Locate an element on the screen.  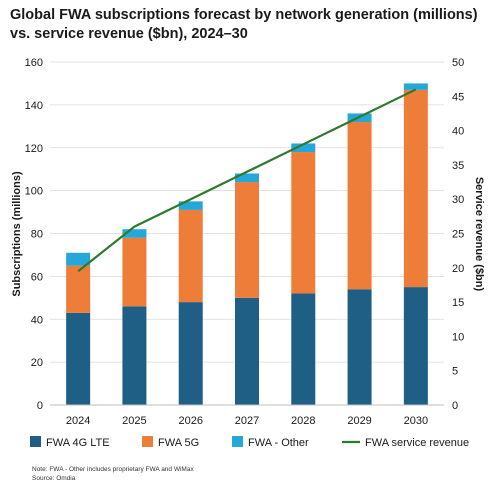
legend-label: FWA service revenue is located at coordinates (417, 443).